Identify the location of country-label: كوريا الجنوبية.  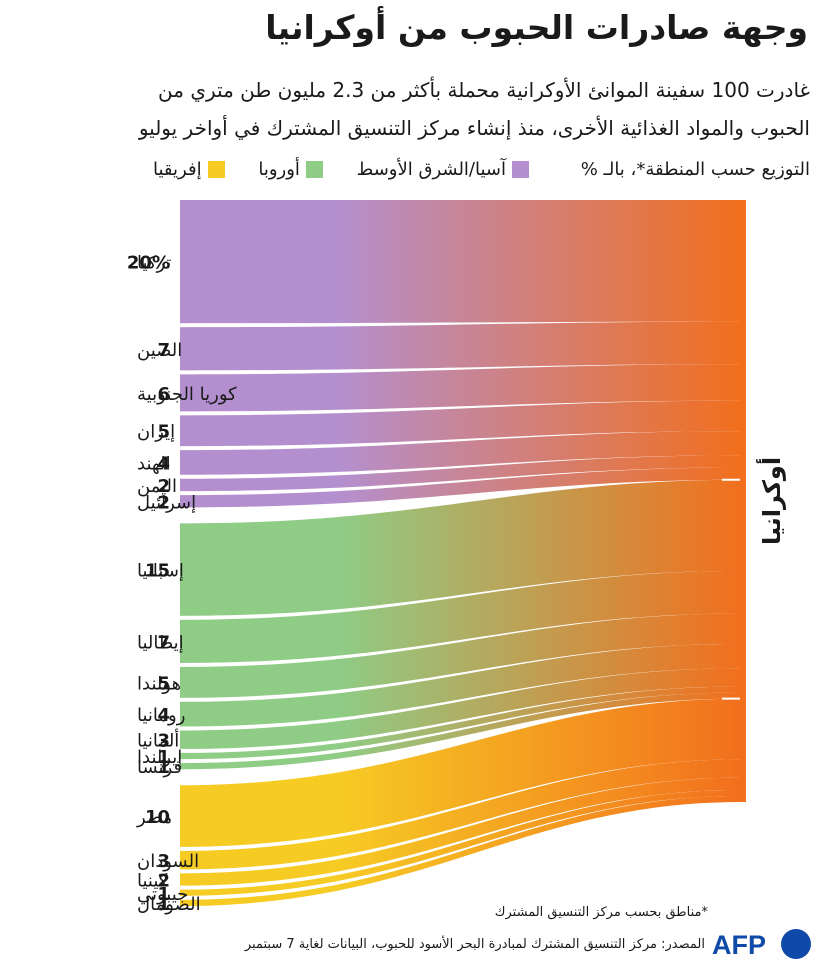
(187, 394).